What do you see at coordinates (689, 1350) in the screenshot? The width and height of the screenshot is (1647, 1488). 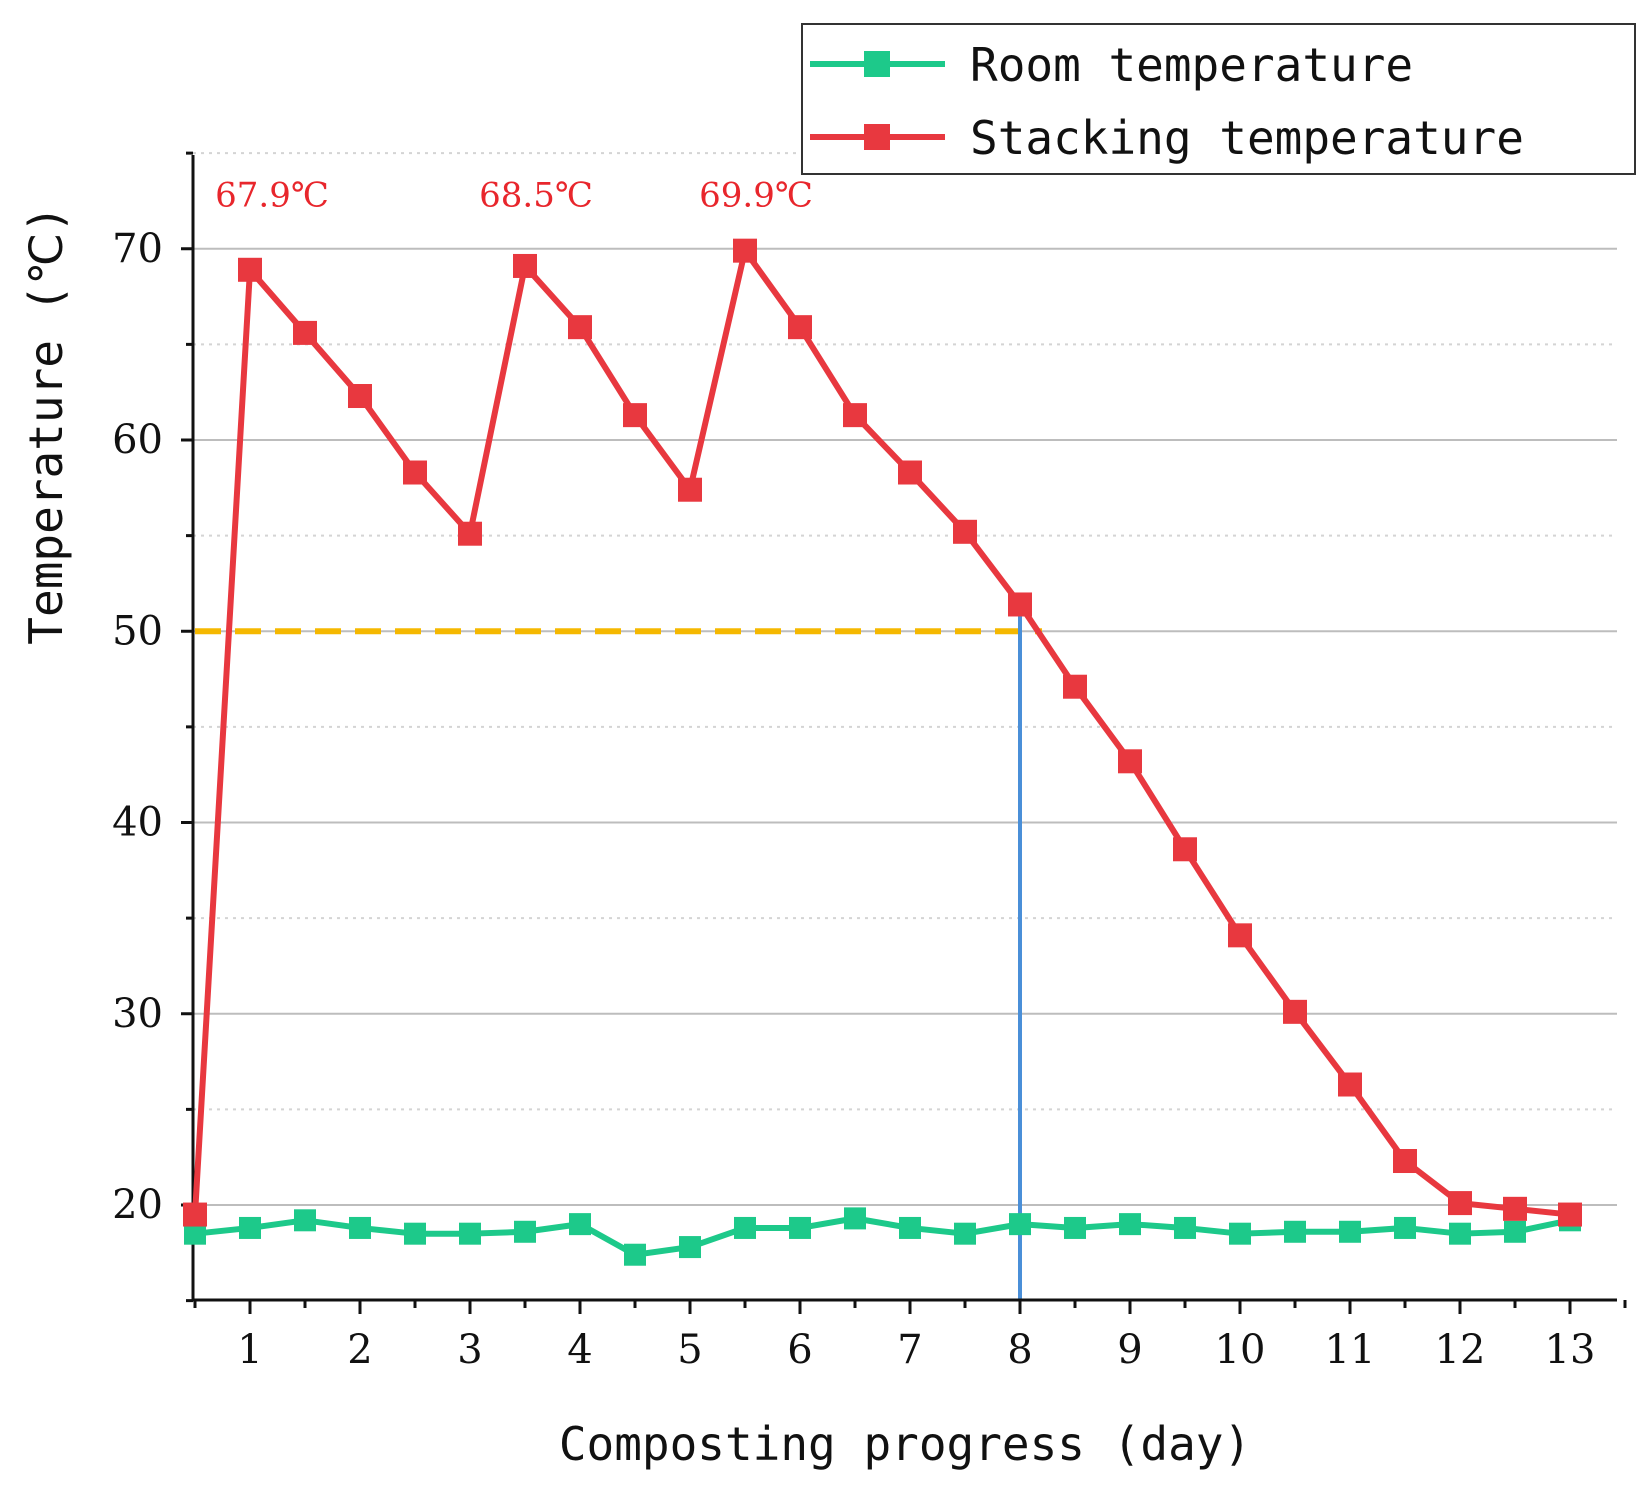 I see `x-tick-label: 5` at bounding box center [689, 1350].